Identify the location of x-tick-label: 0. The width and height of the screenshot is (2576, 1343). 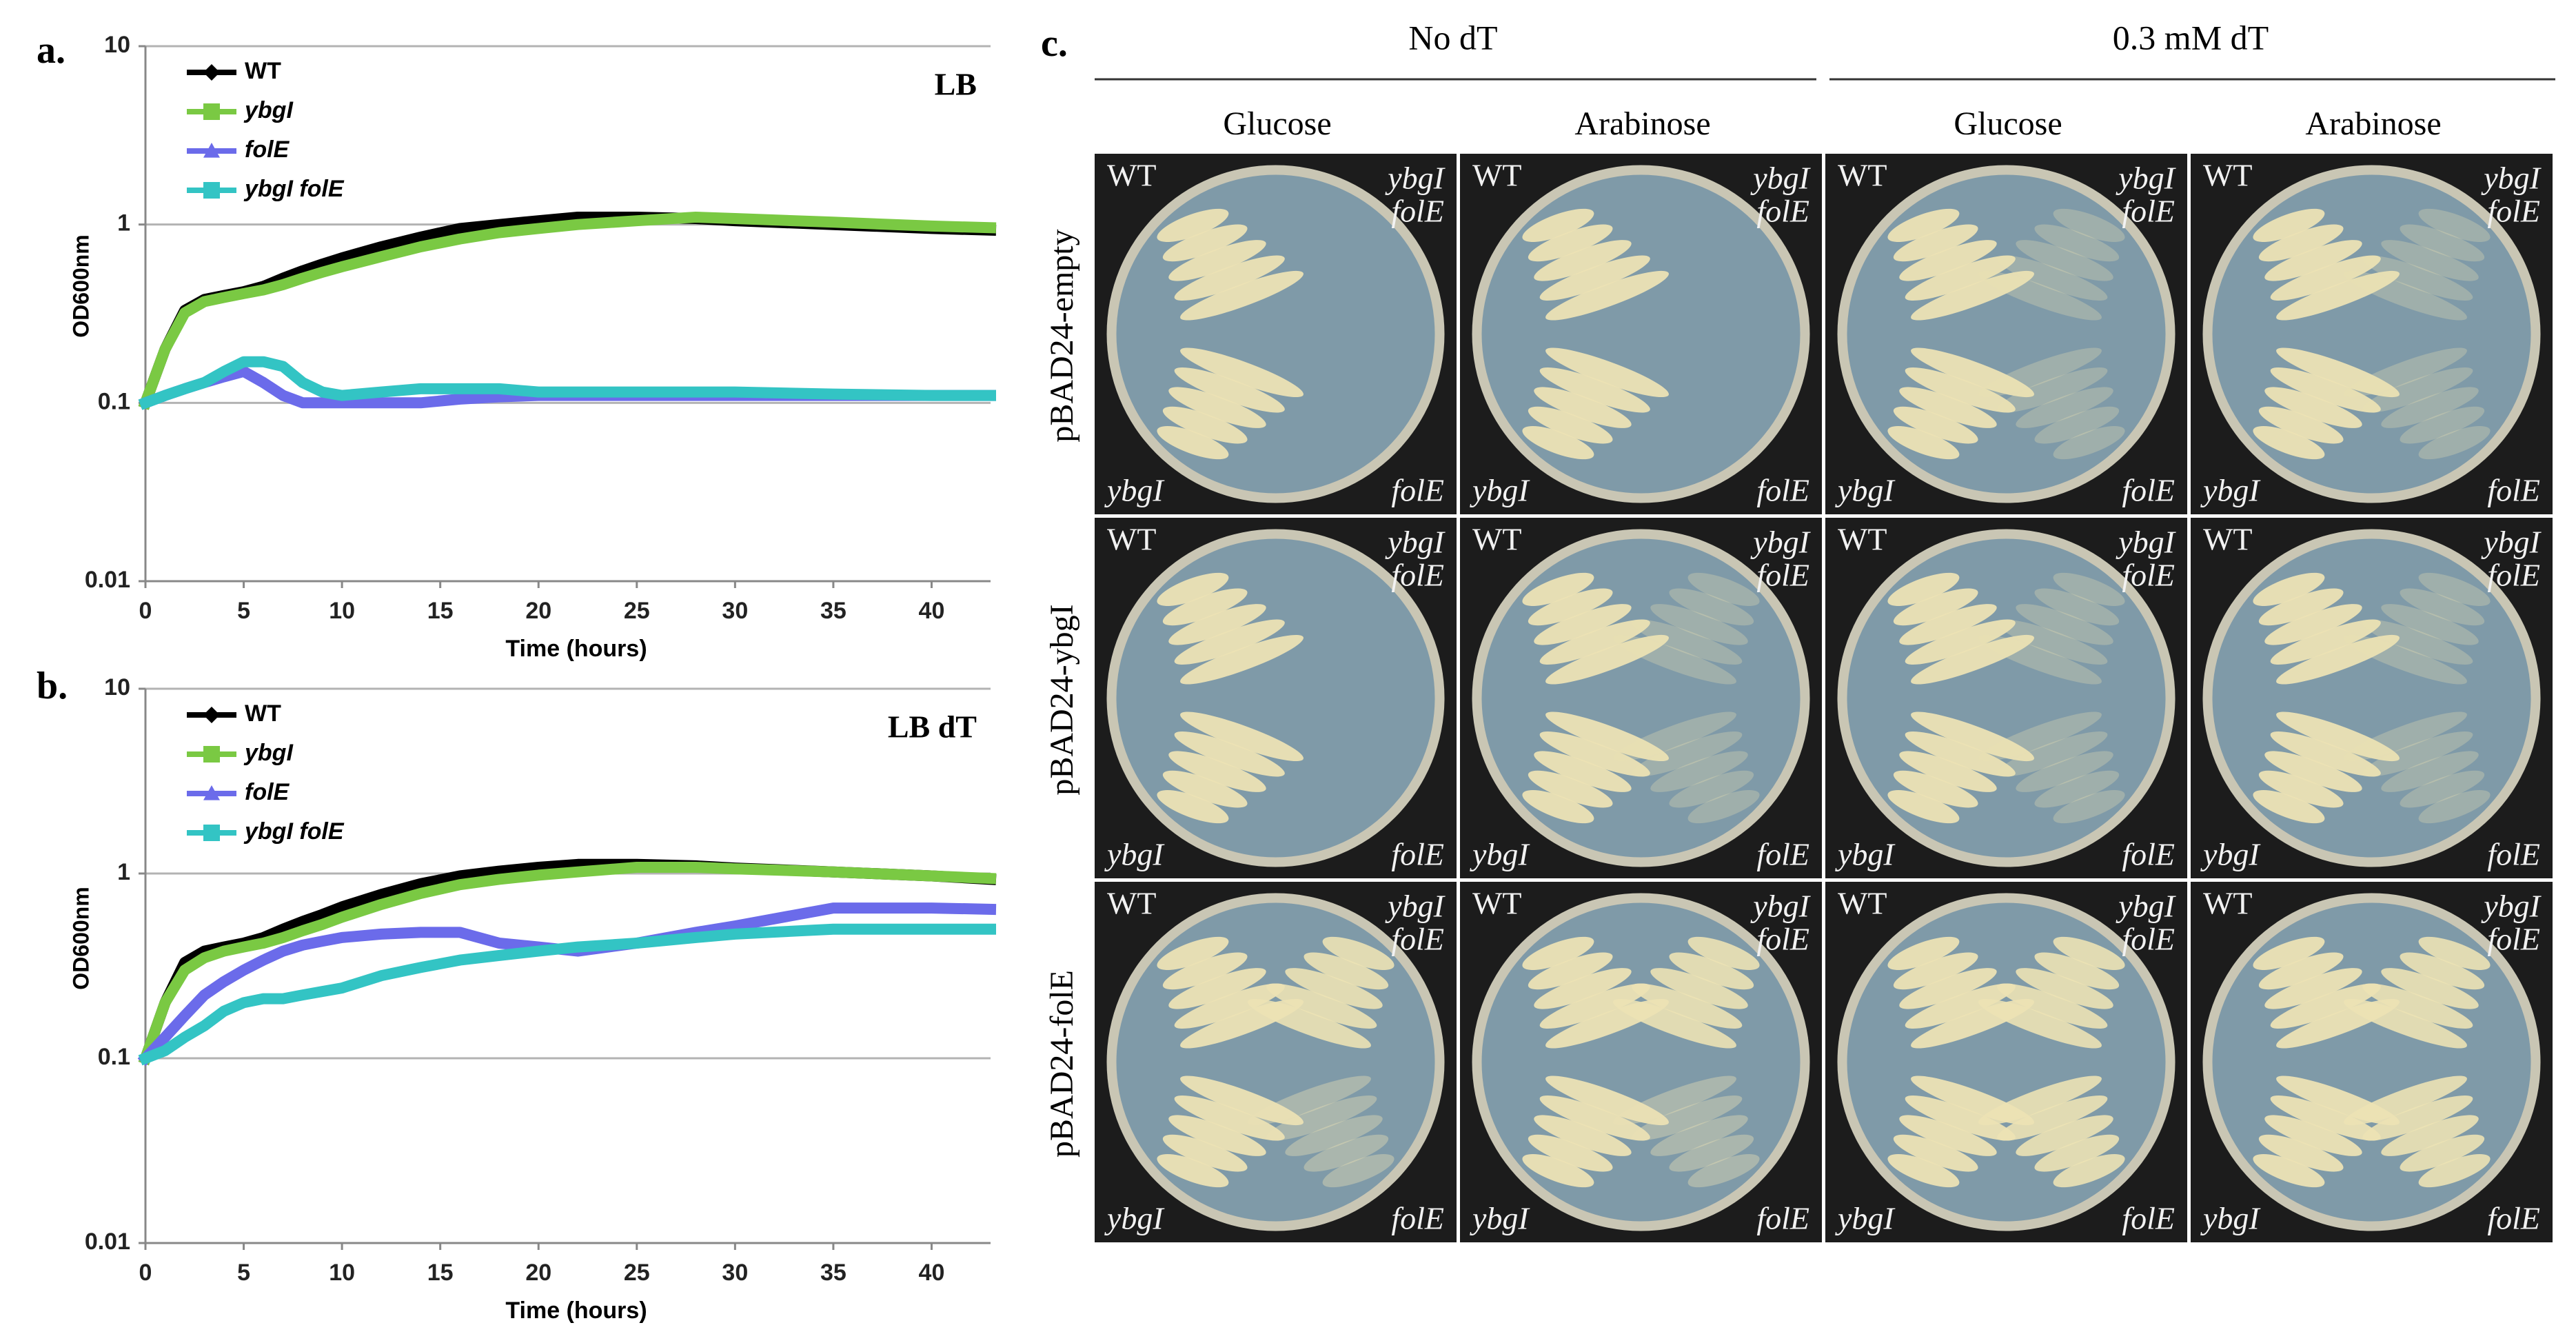
(145, 1273).